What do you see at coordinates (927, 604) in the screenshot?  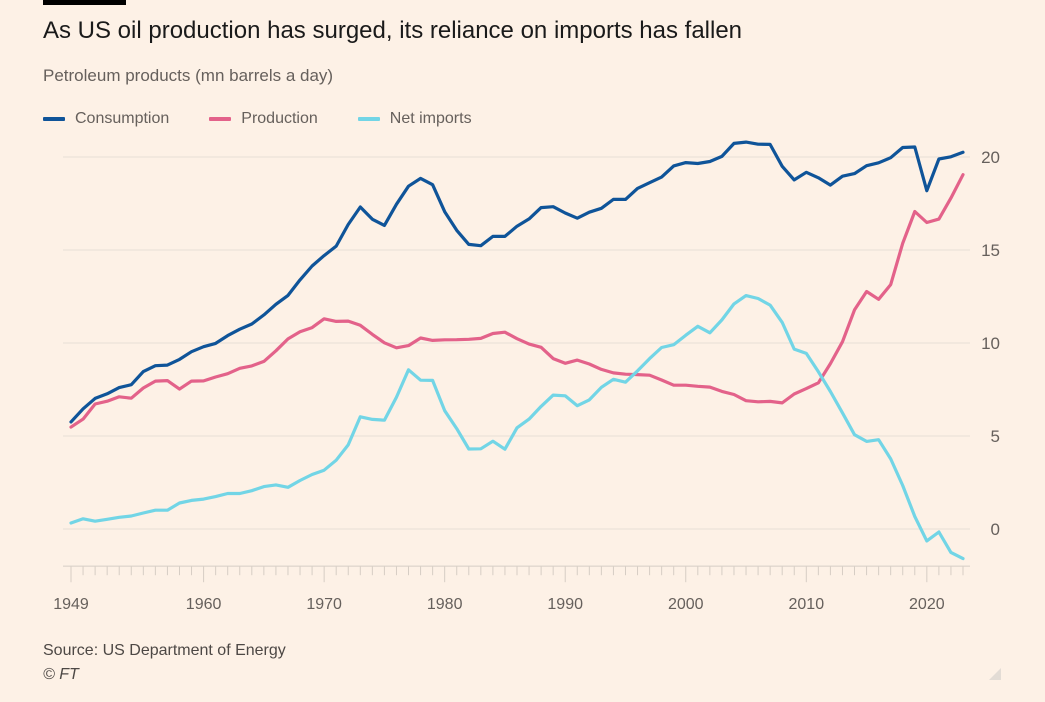 I see `x-tick-label: 2020` at bounding box center [927, 604].